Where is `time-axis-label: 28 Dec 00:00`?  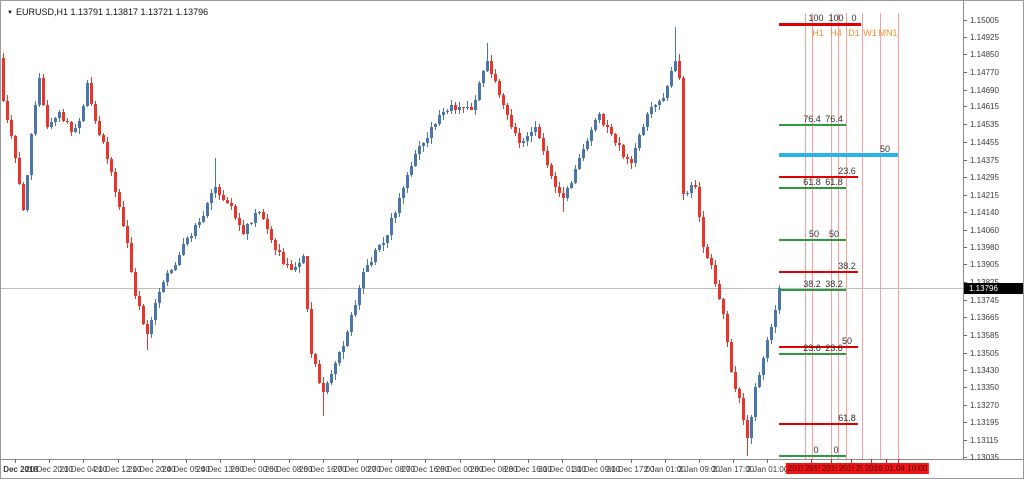
time-axis-label: 28 Dec 00:00 is located at coordinates (459, 469).